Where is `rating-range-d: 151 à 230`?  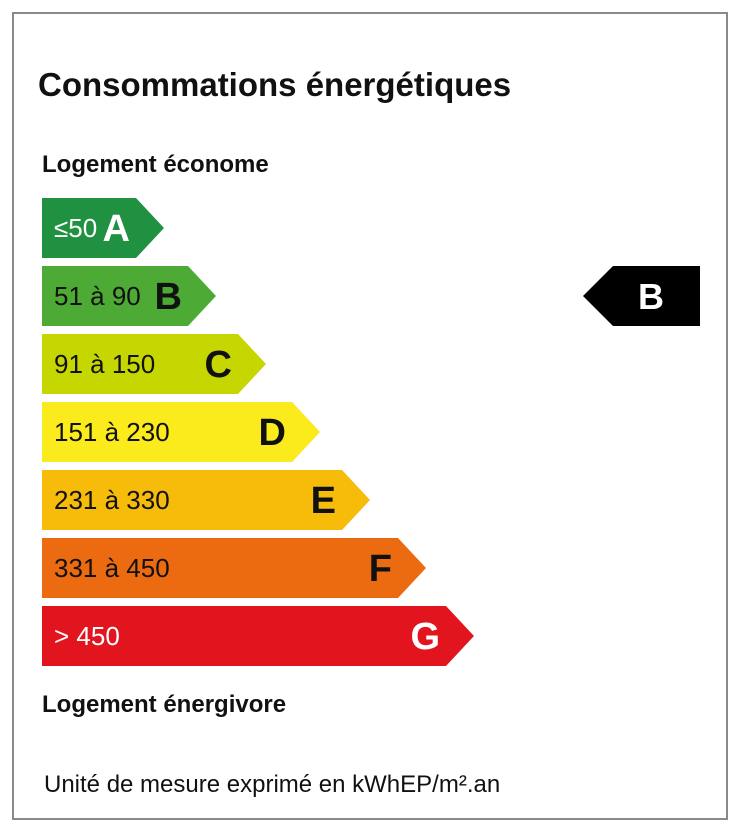
rating-range-d: 151 à 230 is located at coordinates (112, 432).